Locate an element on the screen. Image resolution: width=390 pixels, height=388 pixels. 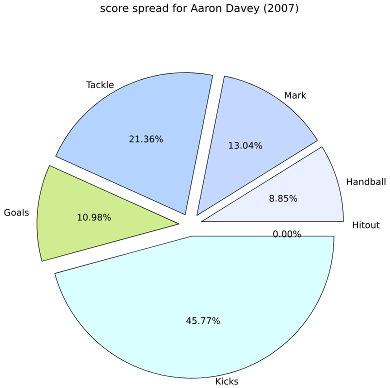
text: 0.00% is located at coordinates (287, 234).